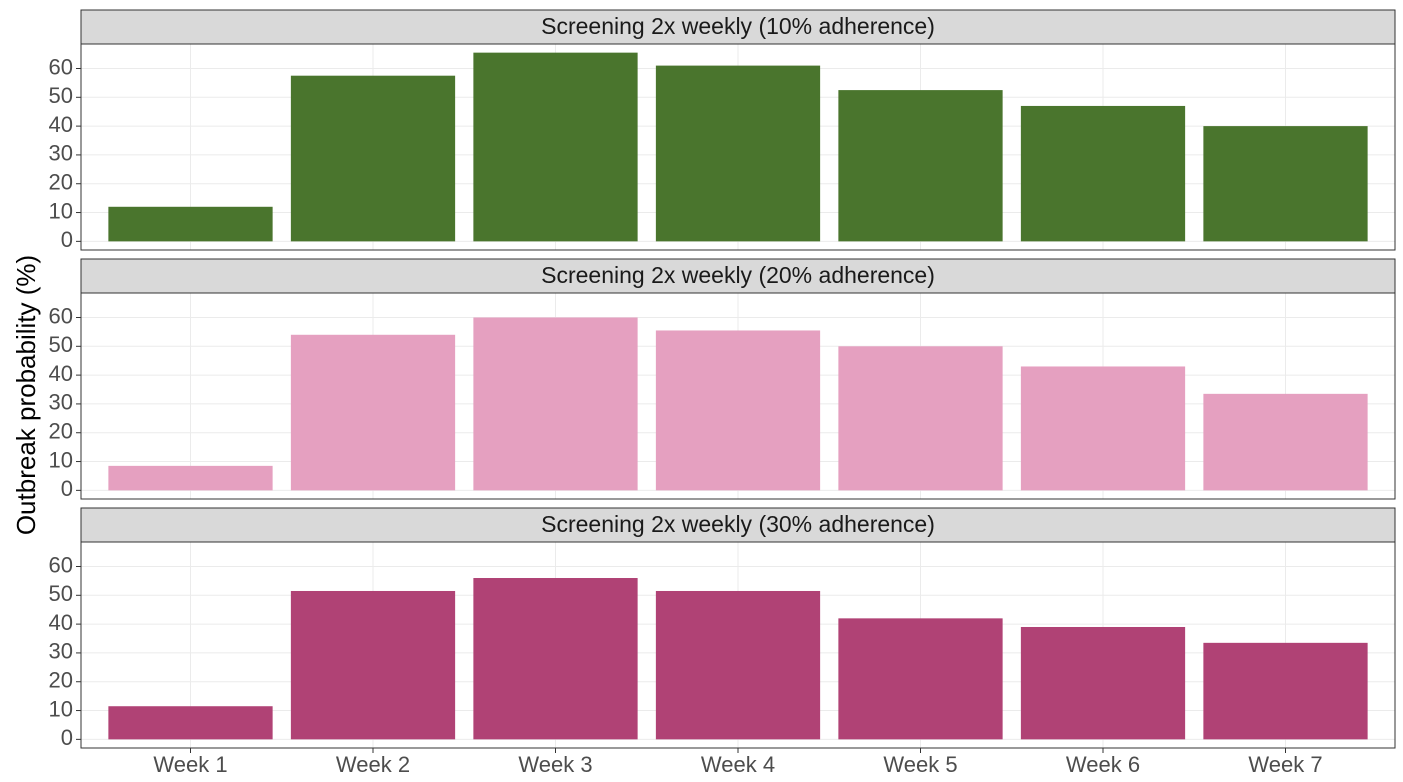  What do you see at coordinates (738, 764) in the screenshot?
I see `x-tick-label: Week 4` at bounding box center [738, 764].